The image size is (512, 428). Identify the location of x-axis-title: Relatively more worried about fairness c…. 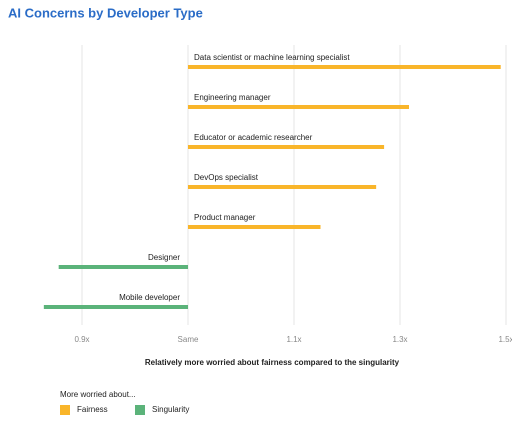
(272, 362).